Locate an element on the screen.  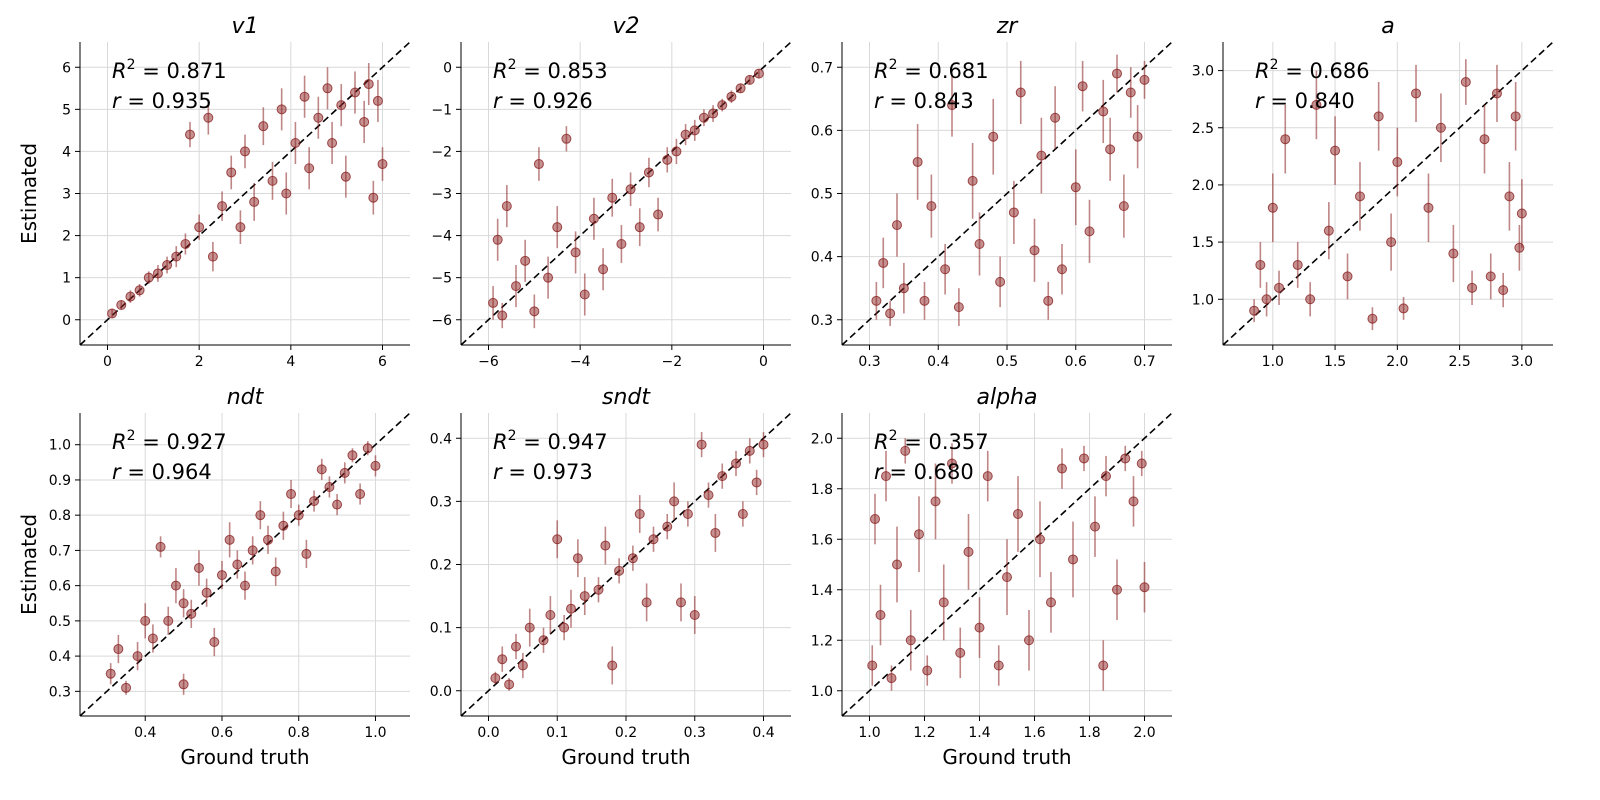
x-tick-label: 2 is located at coordinates (199, 362).